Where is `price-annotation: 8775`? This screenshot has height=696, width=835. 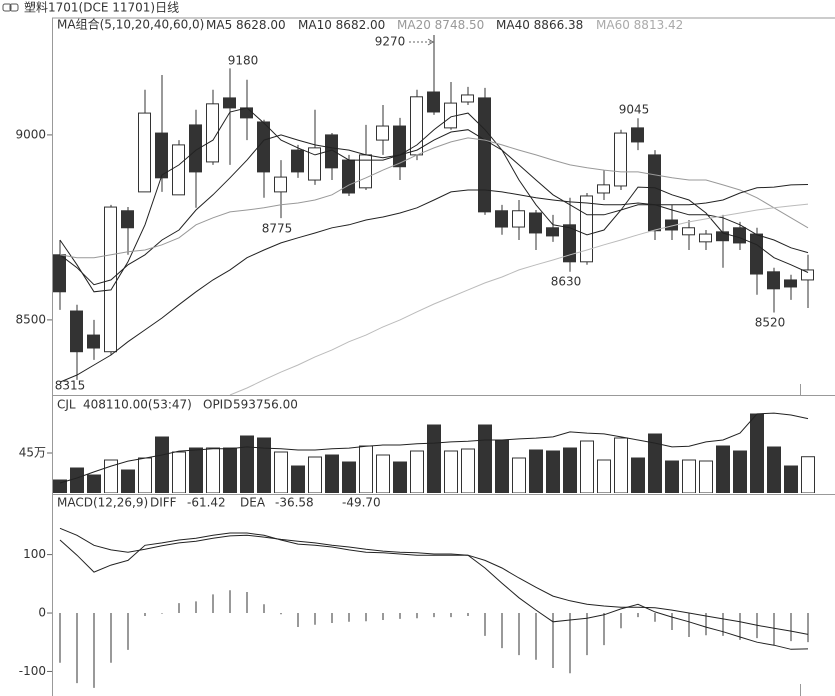
price-annotation: 8775 is located at coordinates (277, 229).